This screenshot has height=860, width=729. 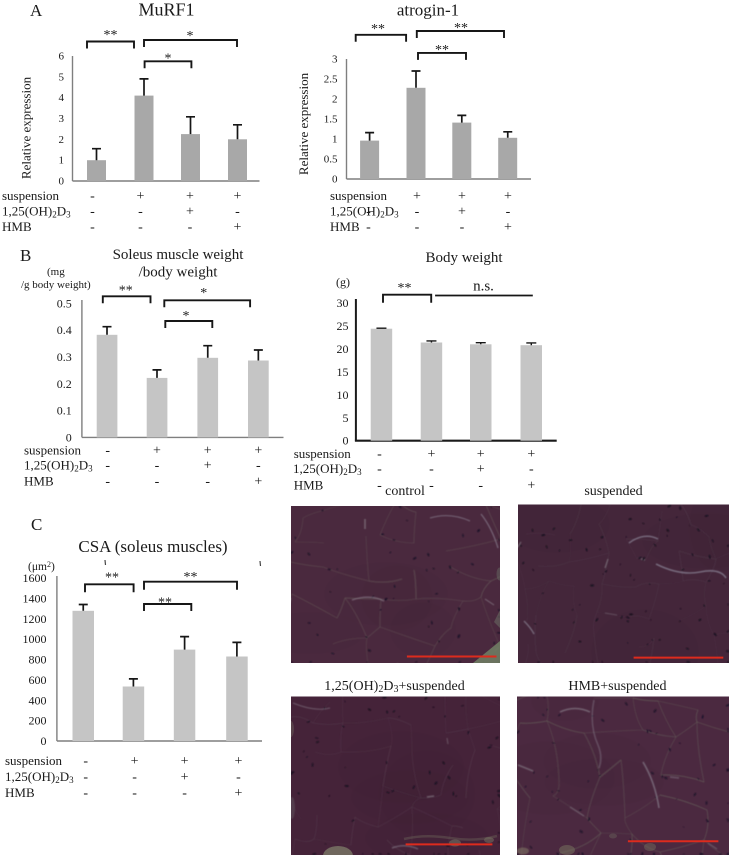 I want to click on svg-text: 15, so click(x=343, y=372).